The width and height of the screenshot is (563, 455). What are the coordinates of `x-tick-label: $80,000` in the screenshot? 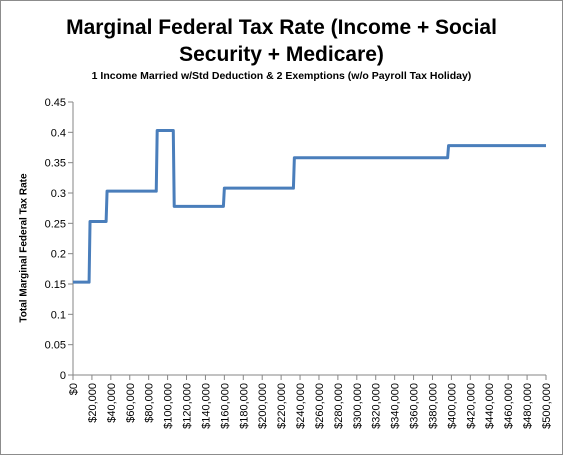 It's located at (150, 403).